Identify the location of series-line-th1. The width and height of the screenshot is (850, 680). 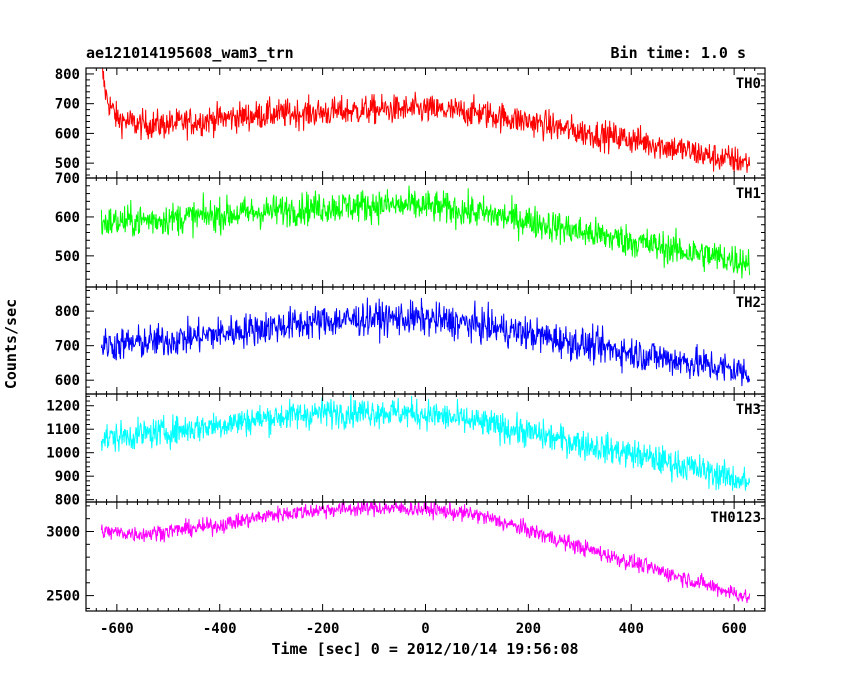
(425, 232).